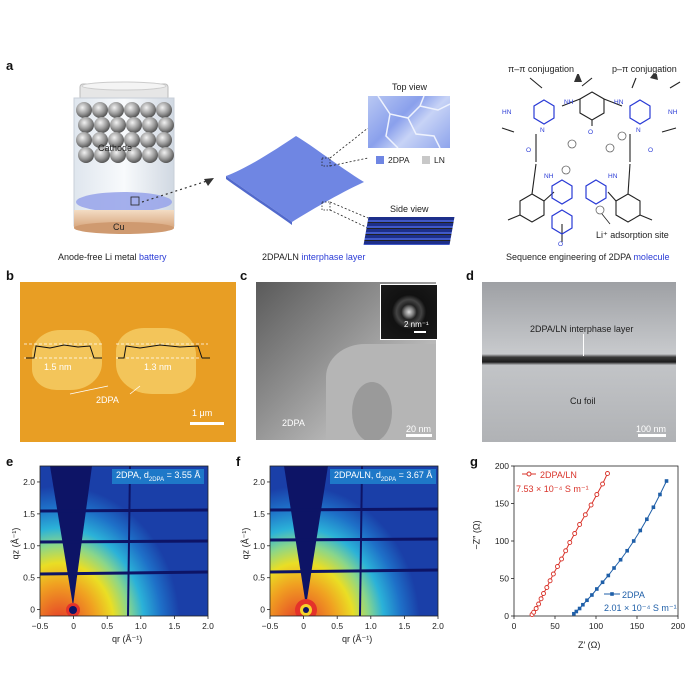  I want to click on legend-ln-label: LN, so click(439, 160).